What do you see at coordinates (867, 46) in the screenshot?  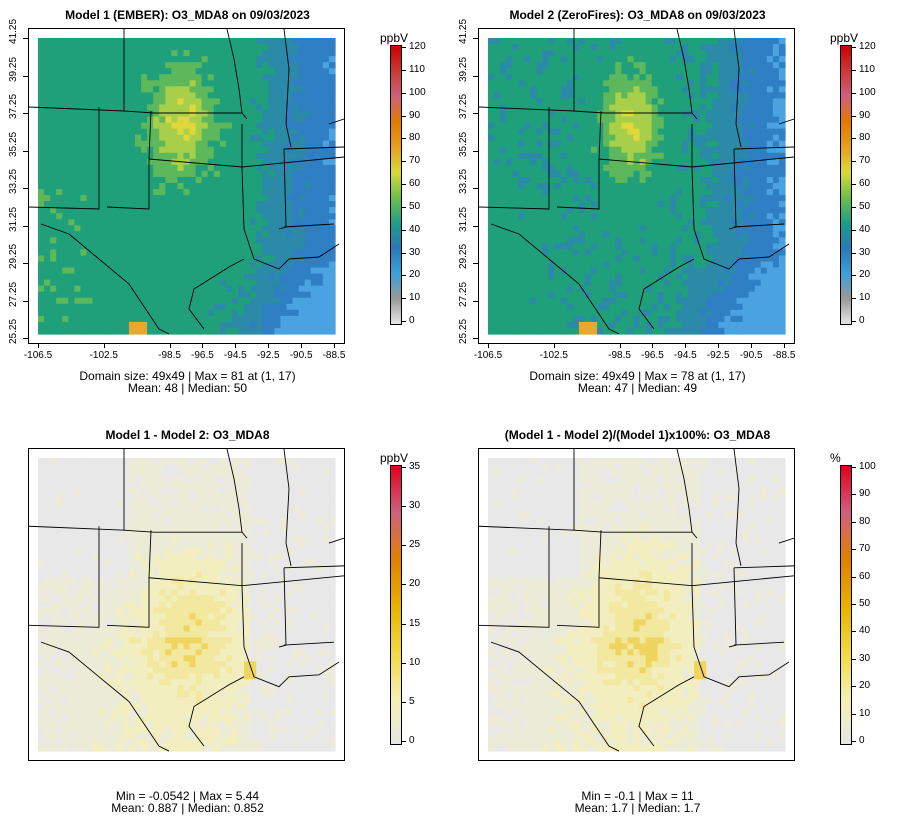 I see `colorbar-tick-label: 120` at bounding box center [867, 46].